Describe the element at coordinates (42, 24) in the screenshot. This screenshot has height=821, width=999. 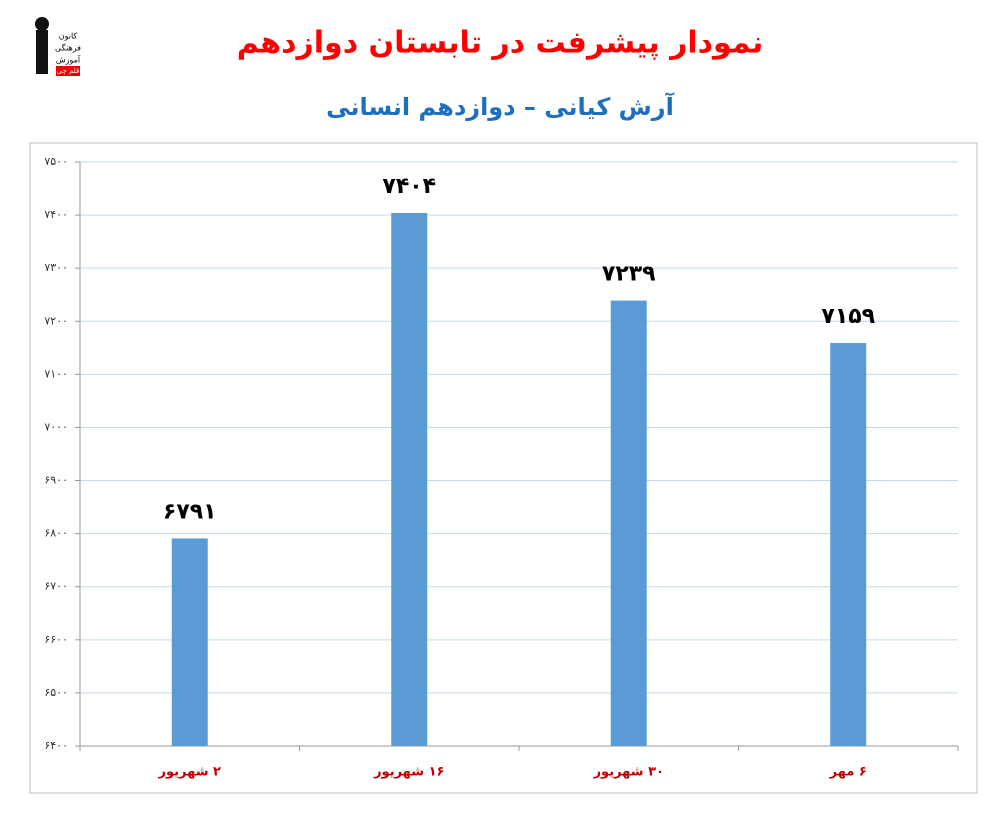
I see `logo-head` at that location.